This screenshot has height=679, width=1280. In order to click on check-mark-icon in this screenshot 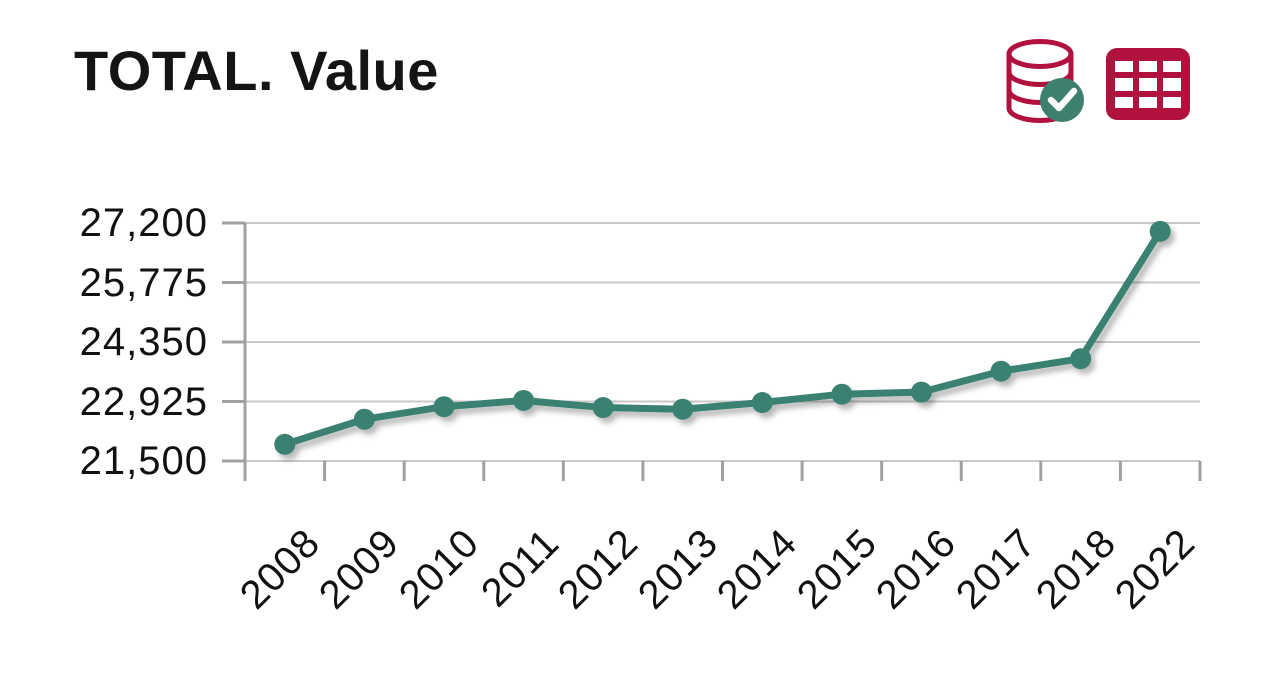, I will do `click(1062, 99)`.